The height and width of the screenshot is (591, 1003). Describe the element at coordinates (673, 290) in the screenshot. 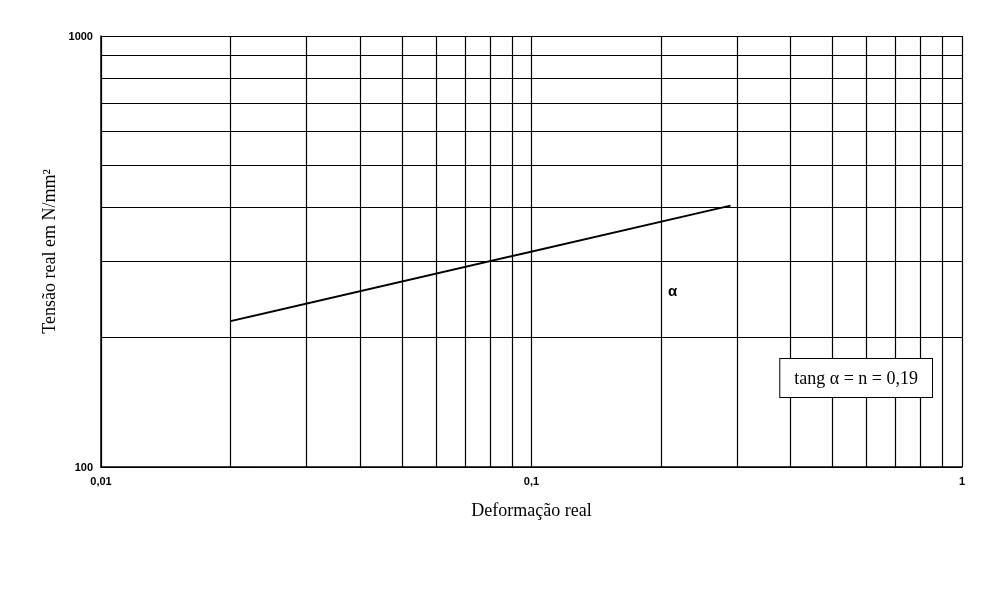

I see `annotation: α` at that location.